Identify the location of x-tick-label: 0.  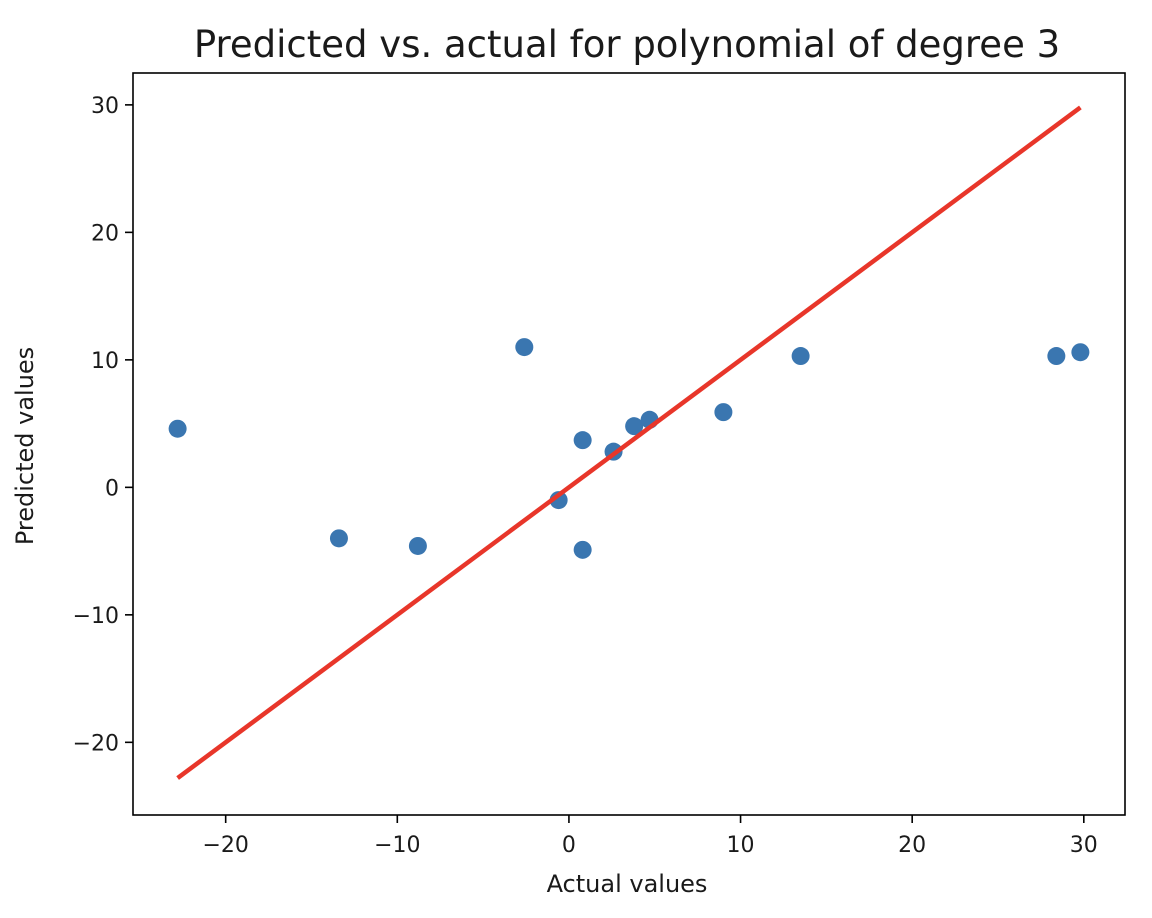
(569, 845).